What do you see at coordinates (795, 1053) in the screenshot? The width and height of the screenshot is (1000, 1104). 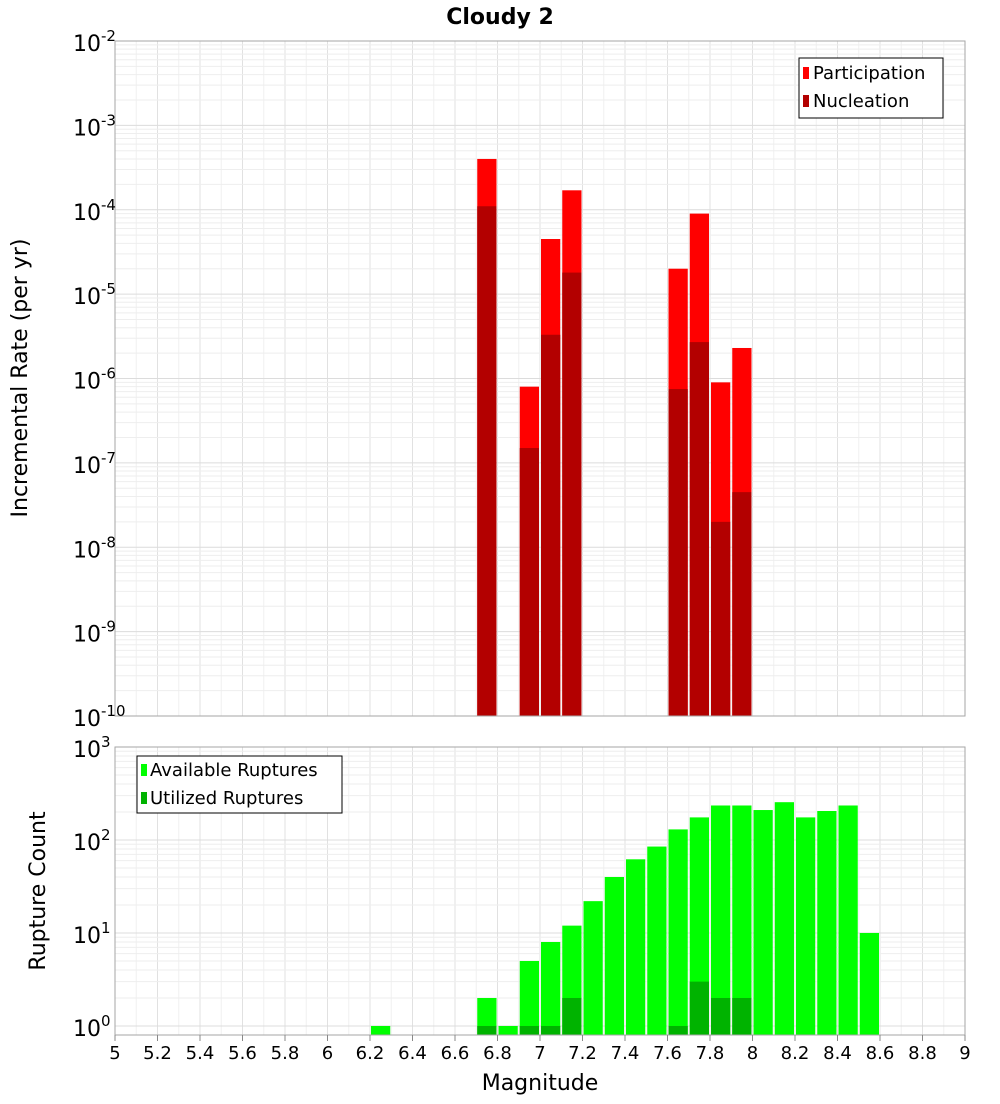 I see `x-tick-label: 8.2` at bounding box center [795, 1053].